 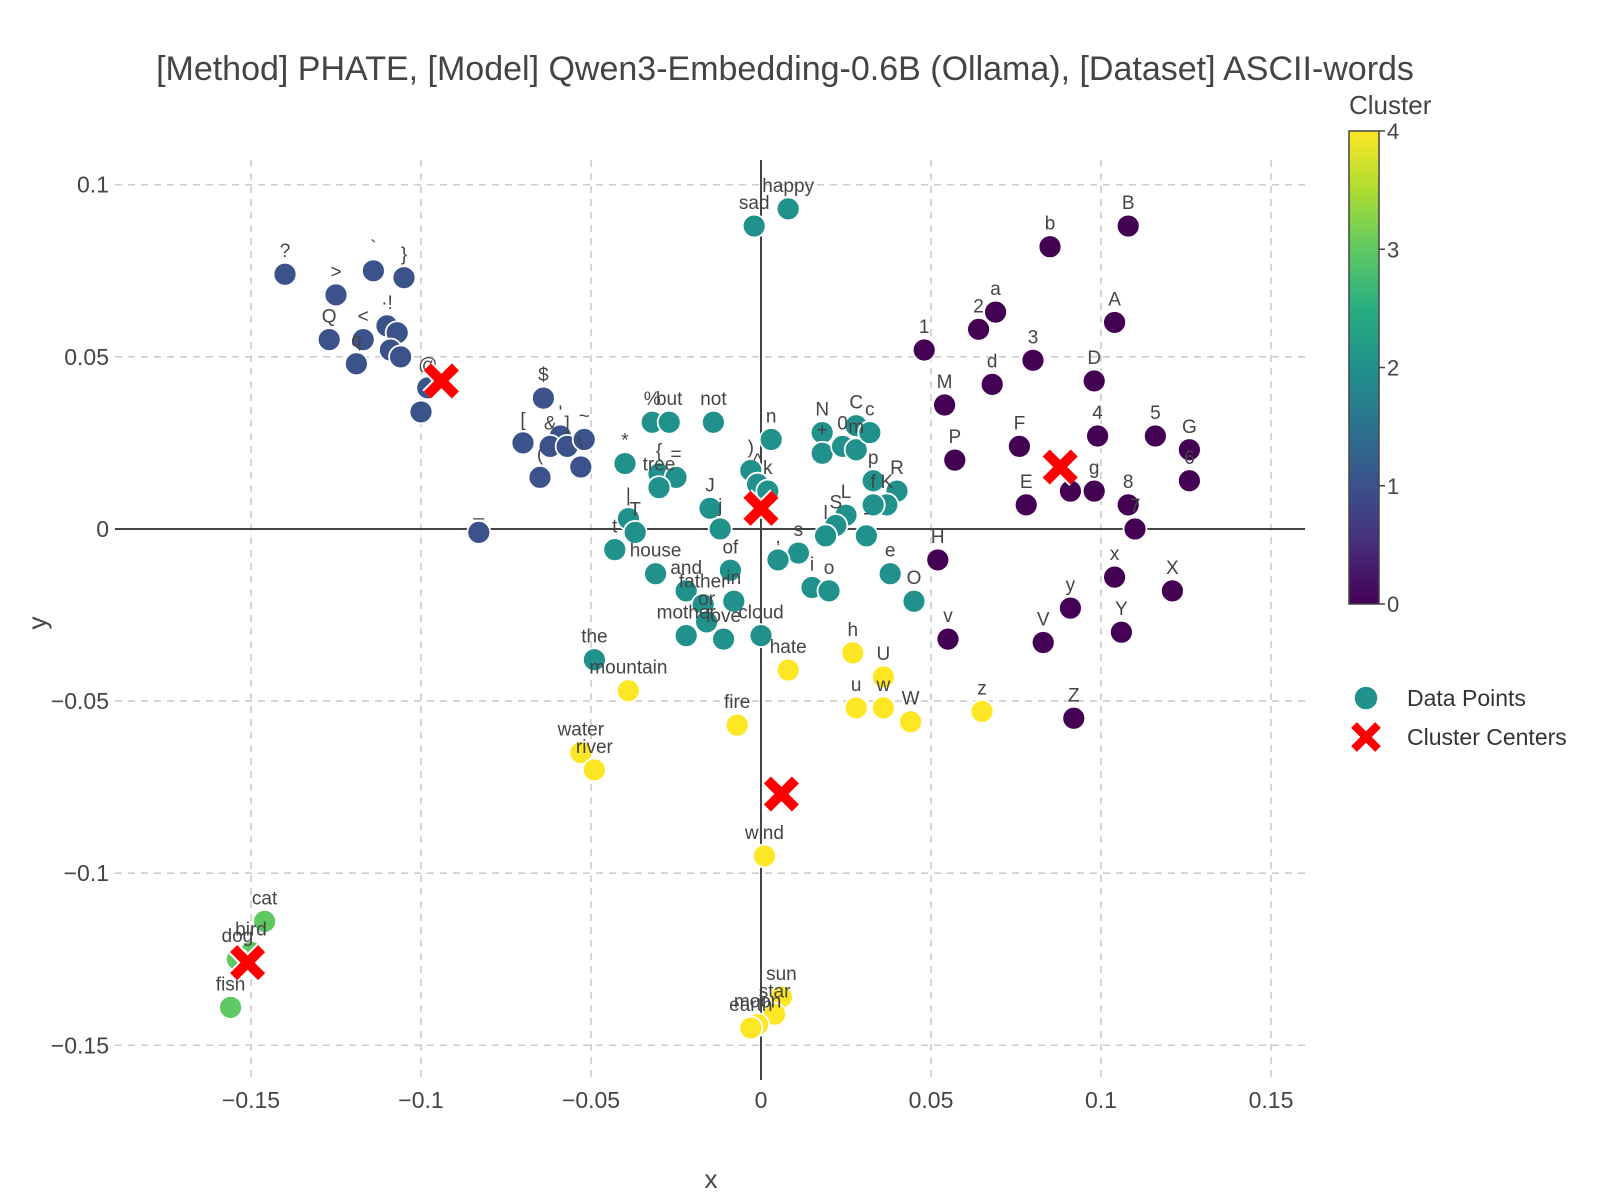 I want to click on point-label: &, so click(x=550, y=423).